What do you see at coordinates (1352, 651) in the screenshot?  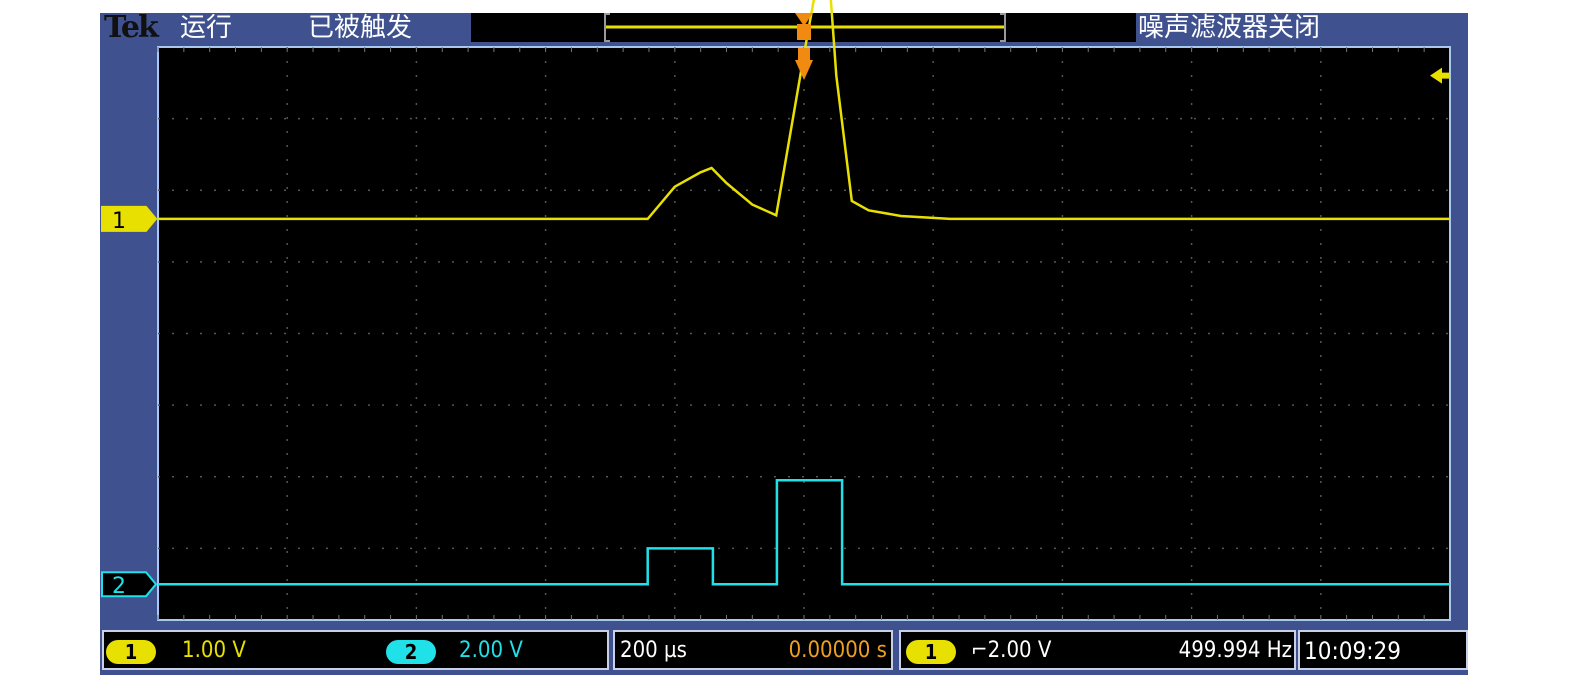 I see `clock: 10:09:29` at bounding box center [1352, 651].